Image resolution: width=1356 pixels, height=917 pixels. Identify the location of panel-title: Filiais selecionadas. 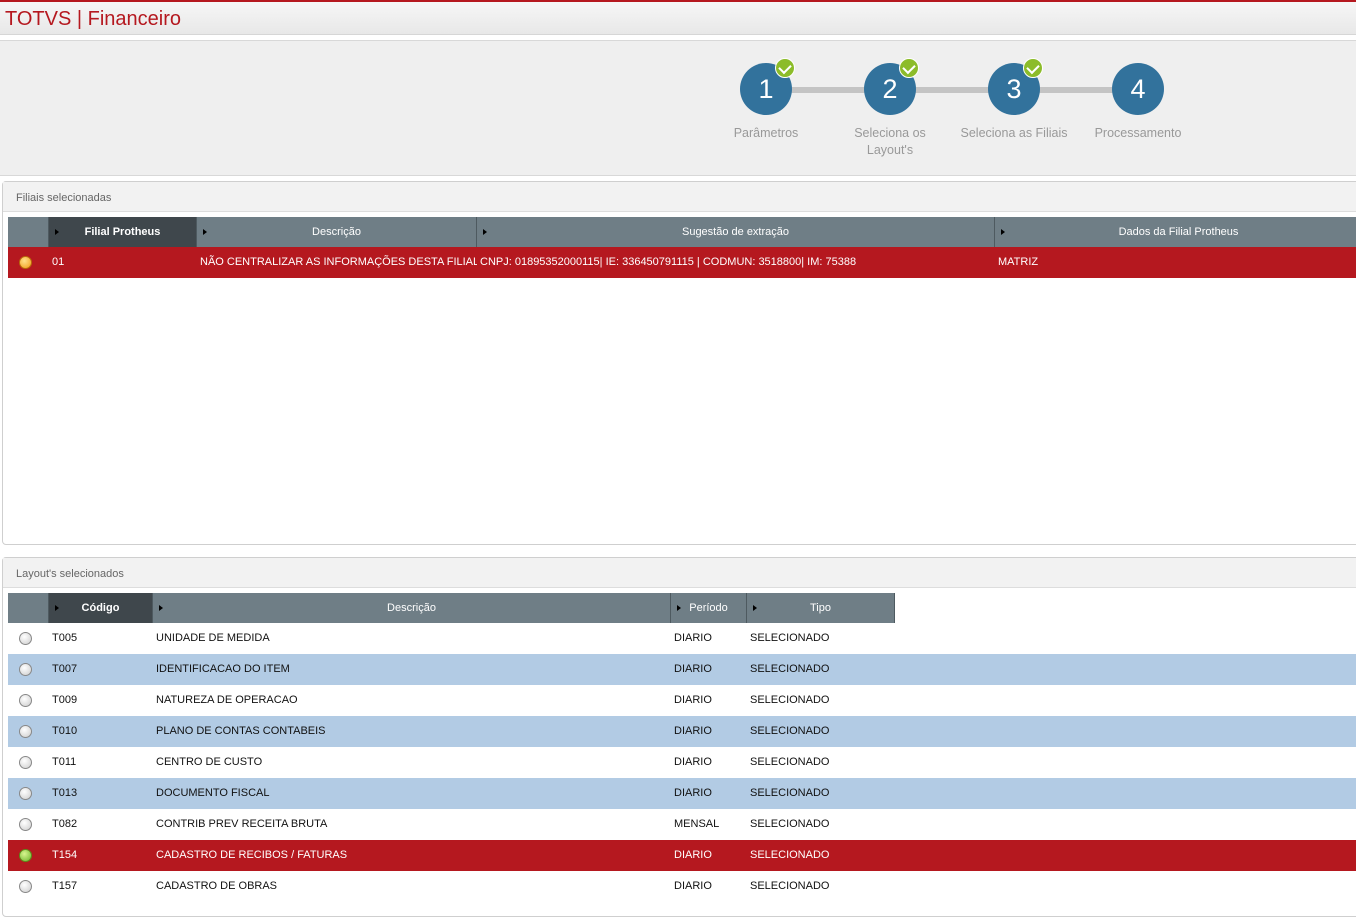
(679, 197).